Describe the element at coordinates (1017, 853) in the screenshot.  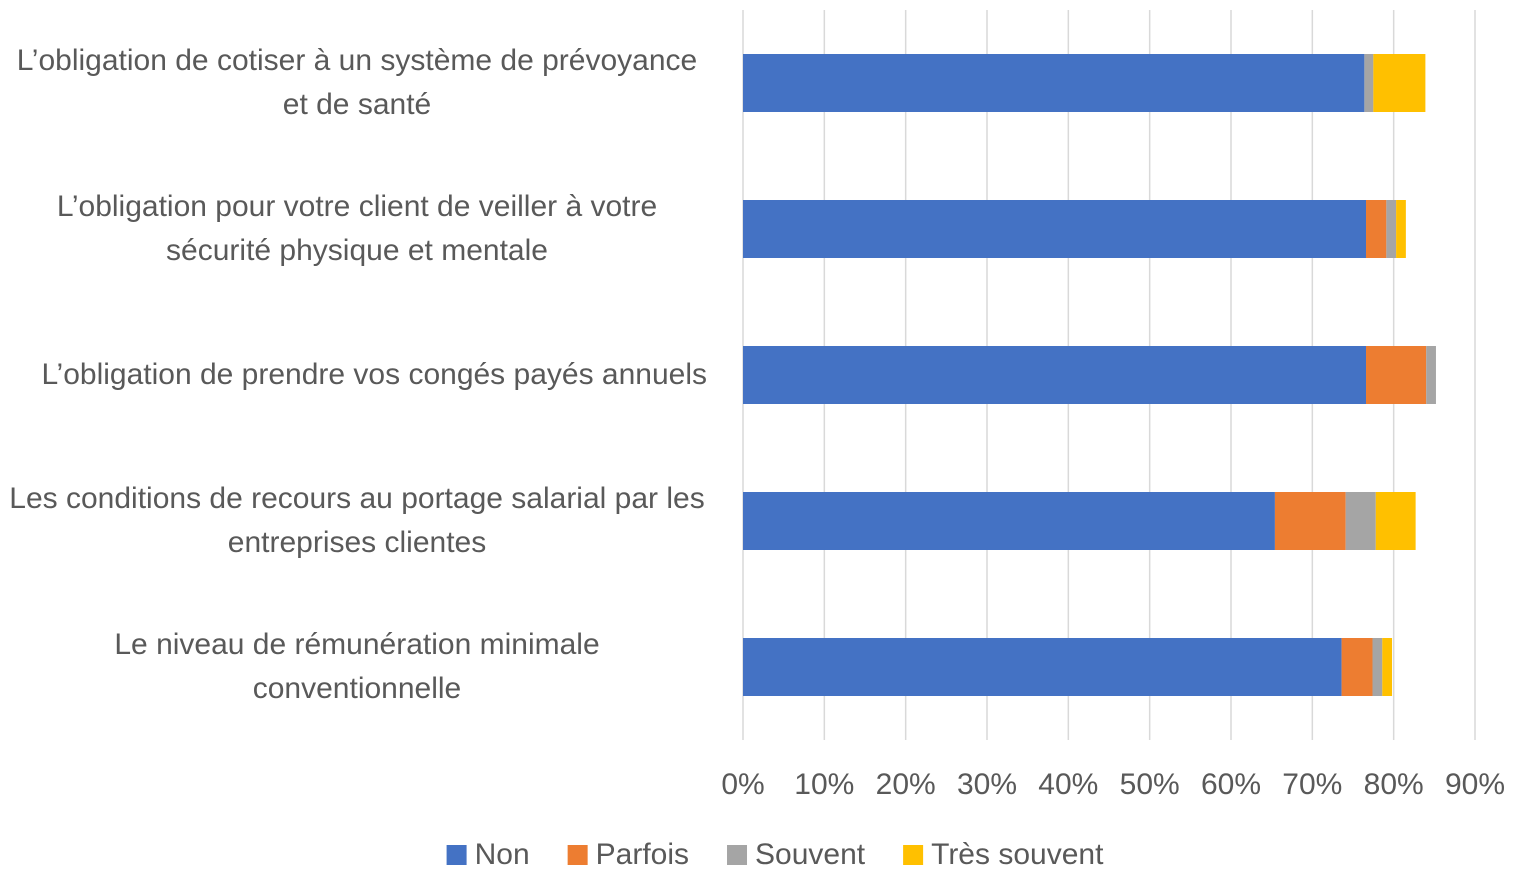
I see `legend-label: Très souvent` at that location.